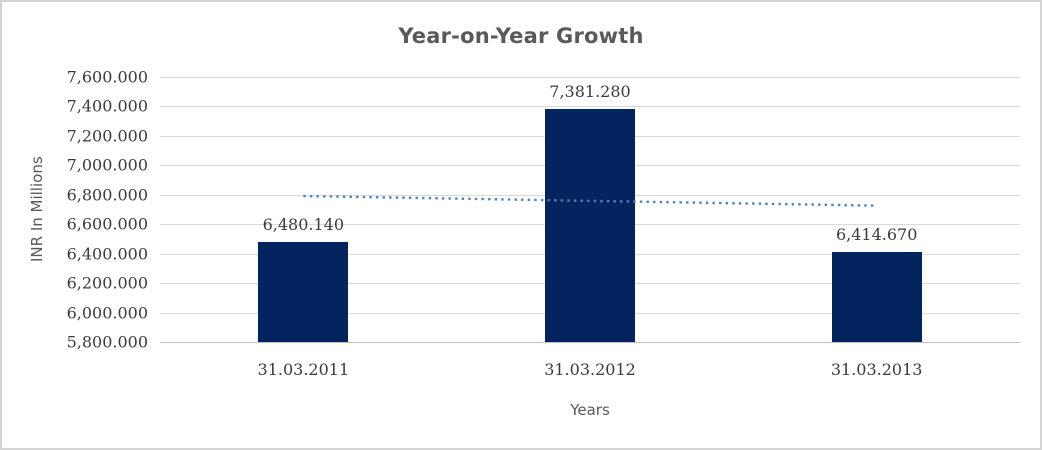 The image size is (1042, 450). What do you see at coordinates (107, 77) in the screenshot?
I see `y-tick-label: 7,600.000` at bounding box center [107, 77].